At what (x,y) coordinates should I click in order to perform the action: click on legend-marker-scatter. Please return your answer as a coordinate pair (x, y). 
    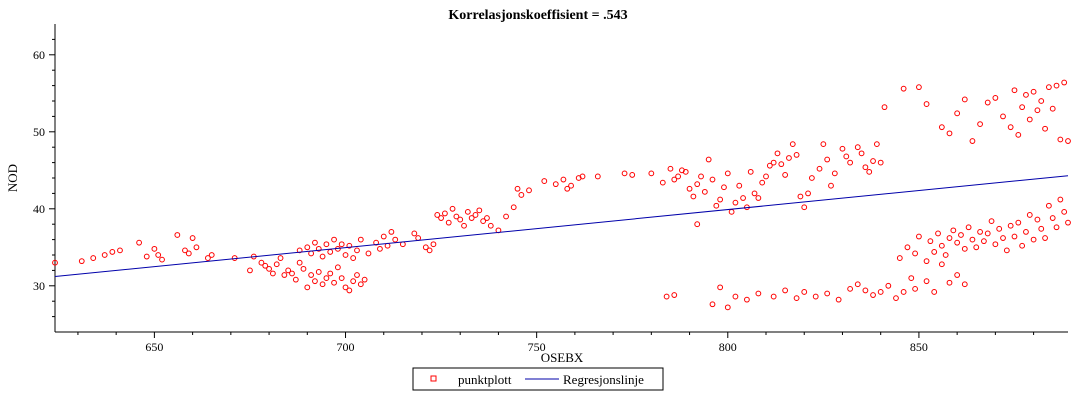
    Looking at the image, I should click on (433, 378).